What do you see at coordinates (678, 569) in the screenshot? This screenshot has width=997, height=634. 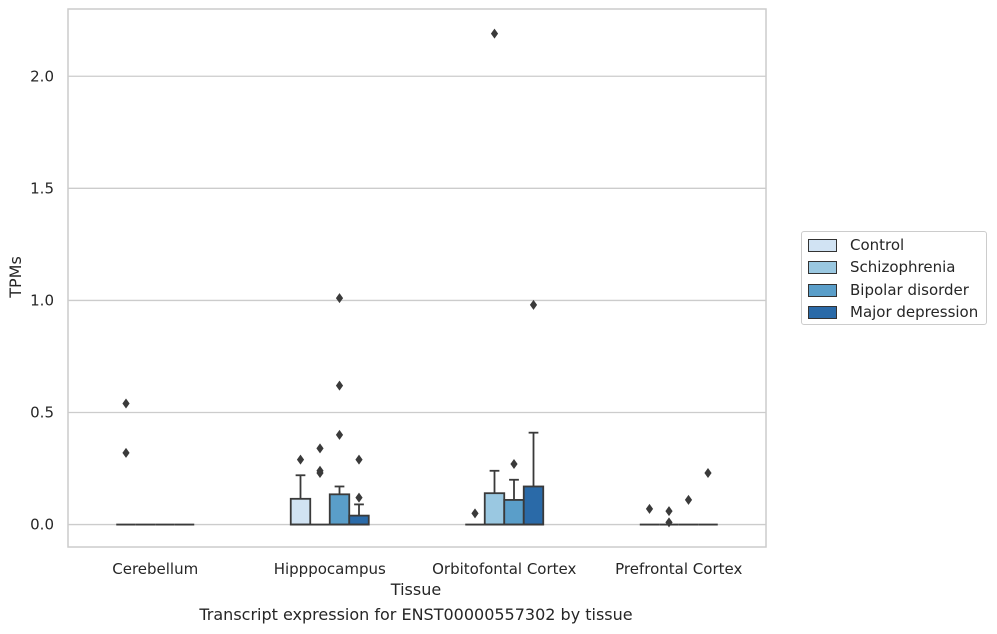 I see `x-tick-label: Prefrontal Cortex` at bounding box center [678, 569].